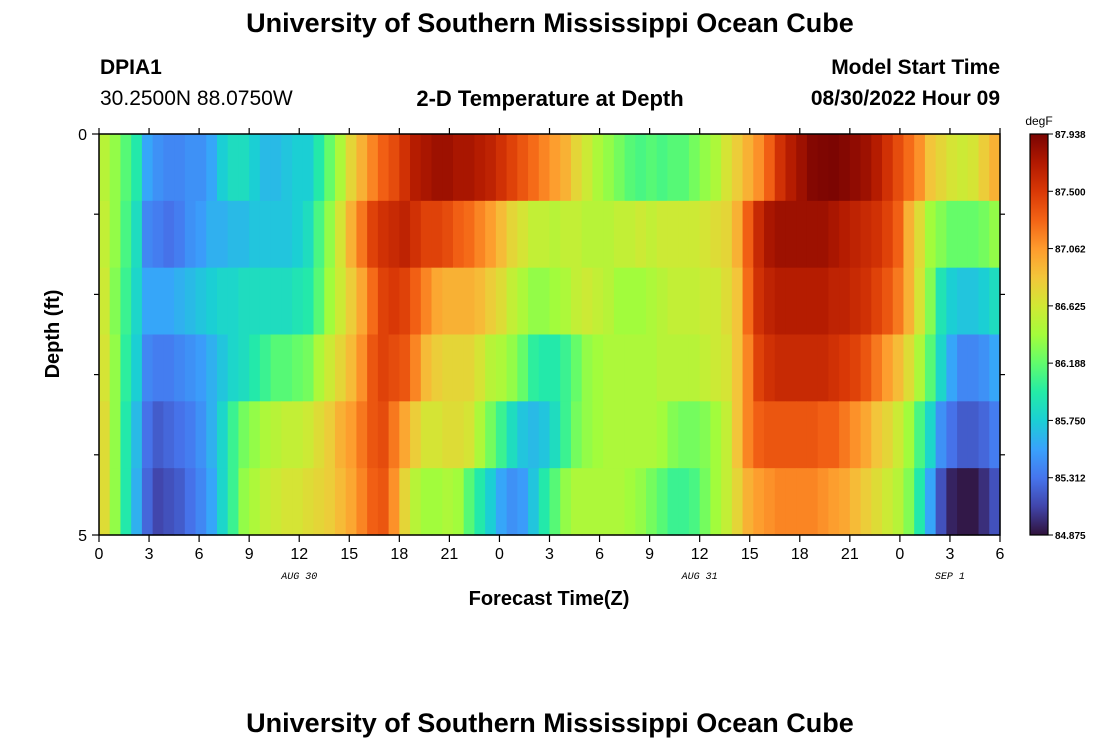 Image resolution: width=1100 pixels, height=750 pixels. I want to click on y-tick-label: 0, so click(82, 135).